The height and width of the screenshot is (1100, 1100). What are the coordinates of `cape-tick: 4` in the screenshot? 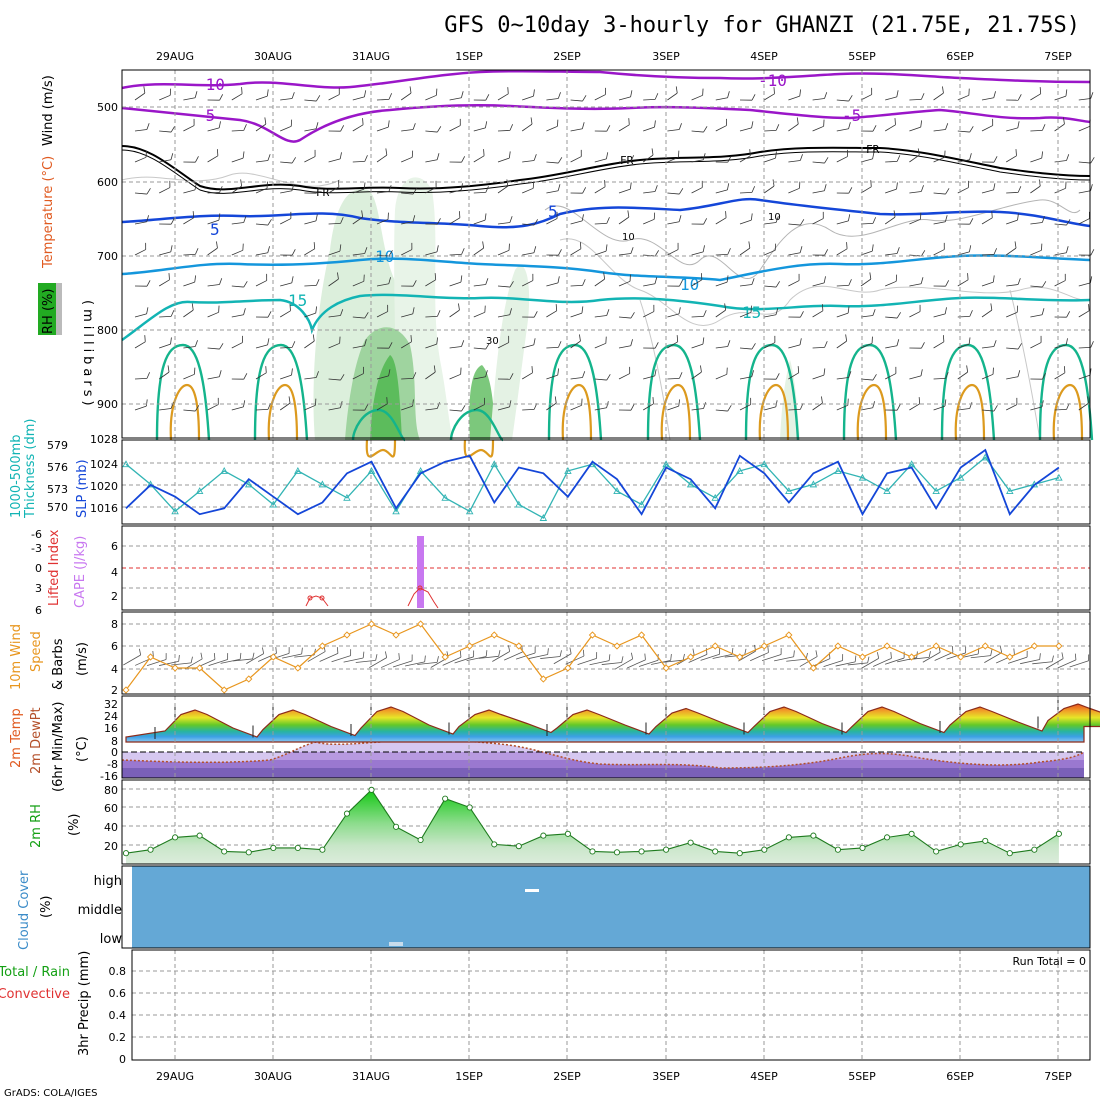 It's located at (114, 572).